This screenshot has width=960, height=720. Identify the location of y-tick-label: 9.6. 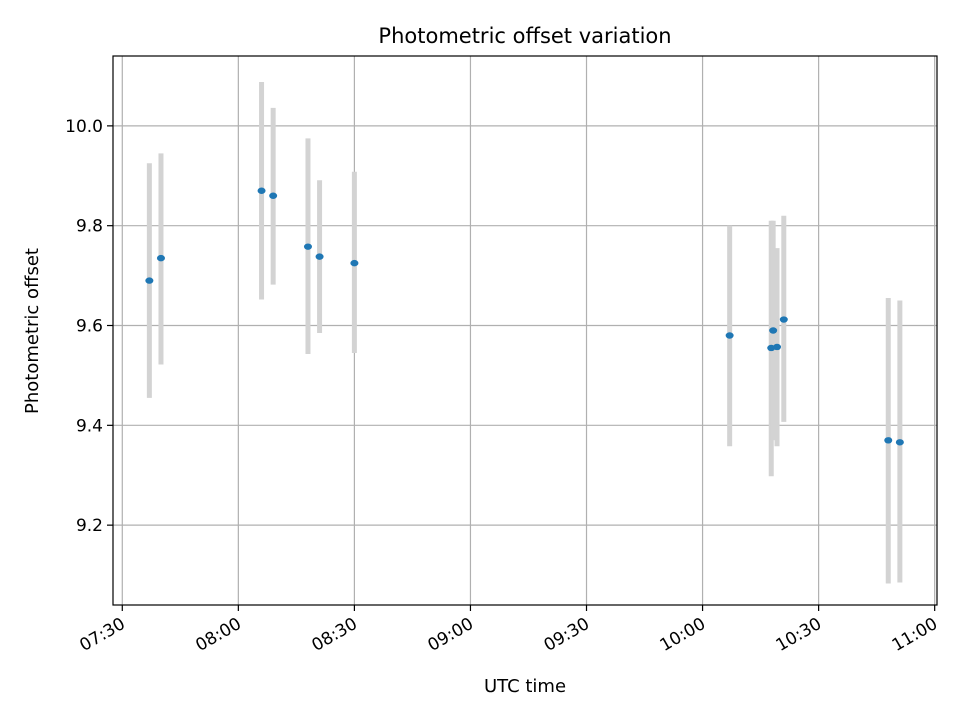
(89, 327).